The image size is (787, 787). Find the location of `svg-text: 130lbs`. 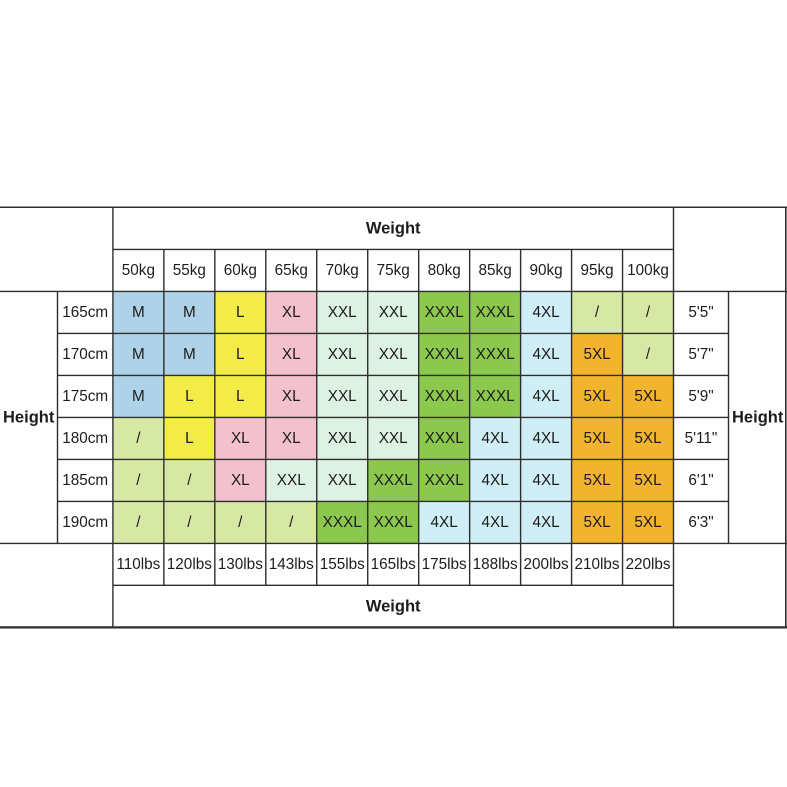

svg-text: 130lbs is located at coordinates (240, 564).